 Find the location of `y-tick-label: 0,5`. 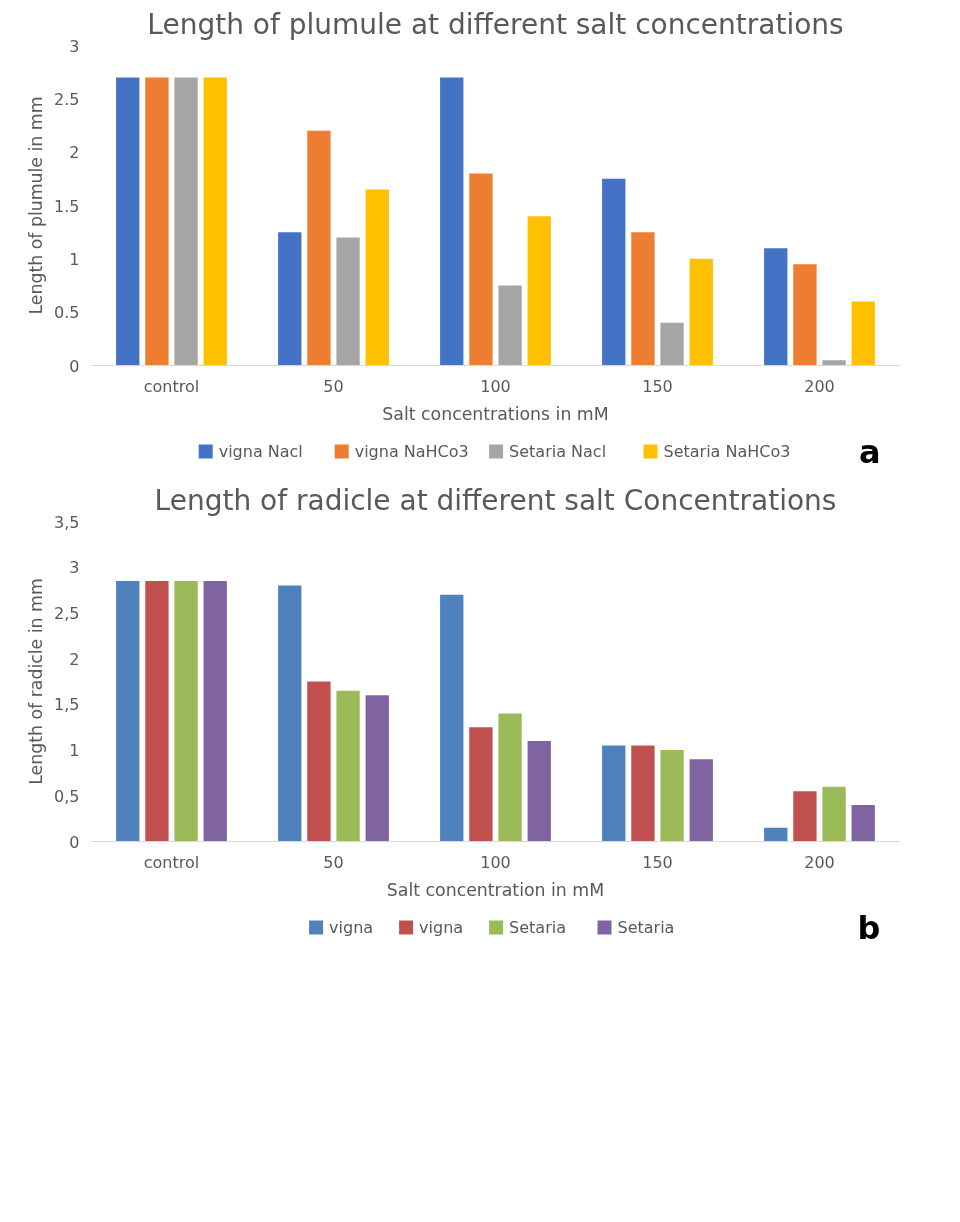

y-tick-label: 0,5 is located at coordinates (67, 796).